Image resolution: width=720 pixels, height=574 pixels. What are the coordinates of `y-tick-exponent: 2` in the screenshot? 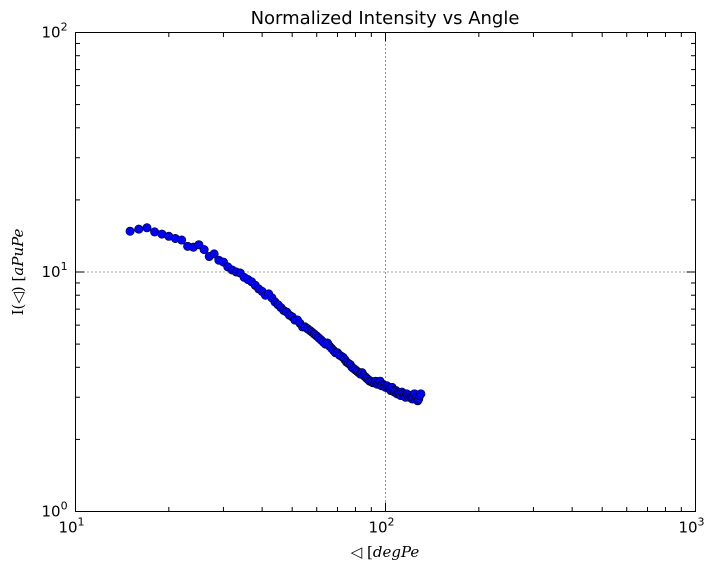 It's located at (64, 27).